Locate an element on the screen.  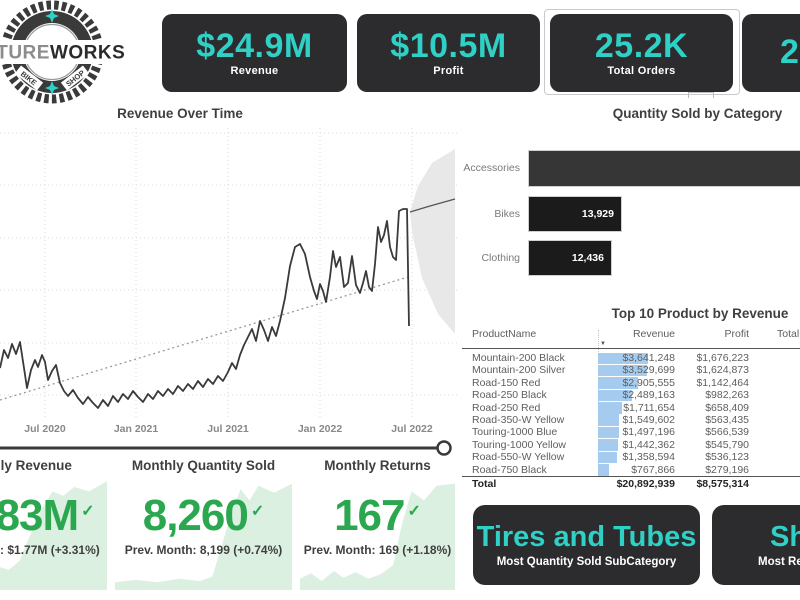
kpi-card-4: 2 is located at coordinates (771, 53).